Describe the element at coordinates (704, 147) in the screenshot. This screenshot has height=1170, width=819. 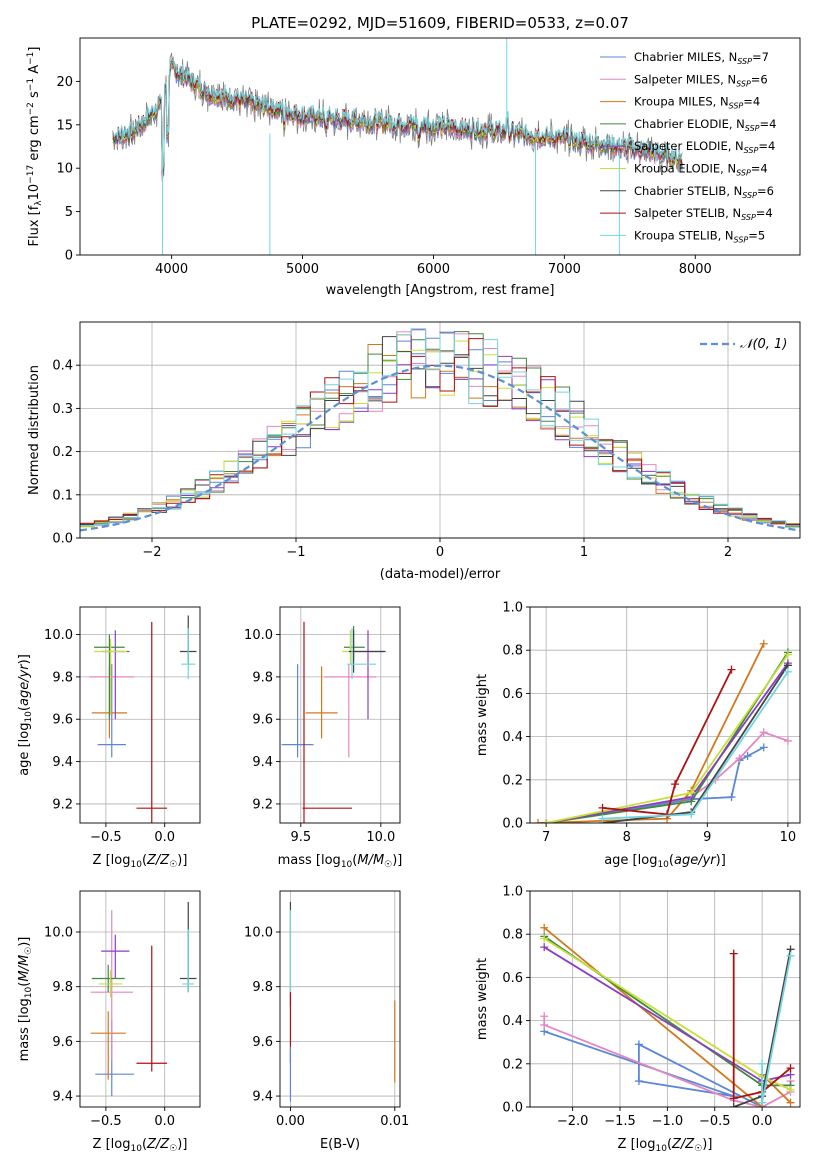
I see `legend-label: Salpeter ELODIE, NSSP=4` at that location.